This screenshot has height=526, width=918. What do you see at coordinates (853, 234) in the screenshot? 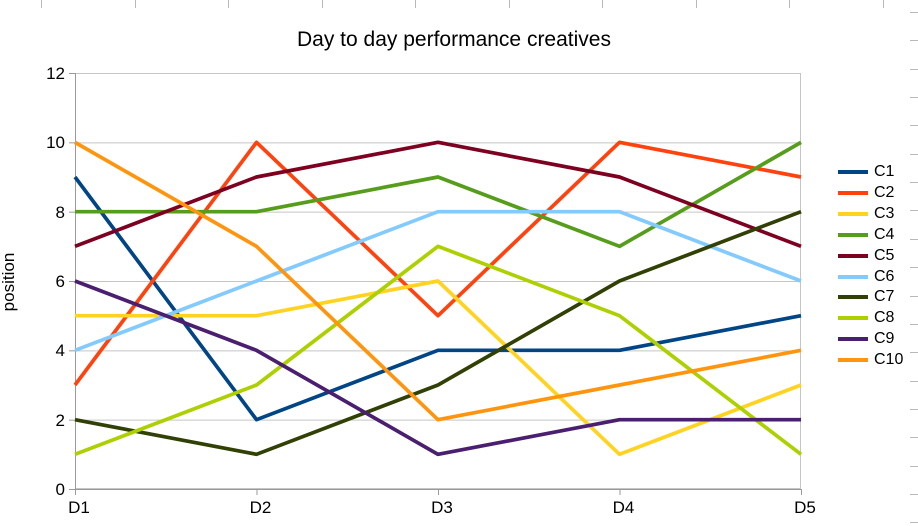
I see `legend-swatch-C4` at bounding box center [853, 234].